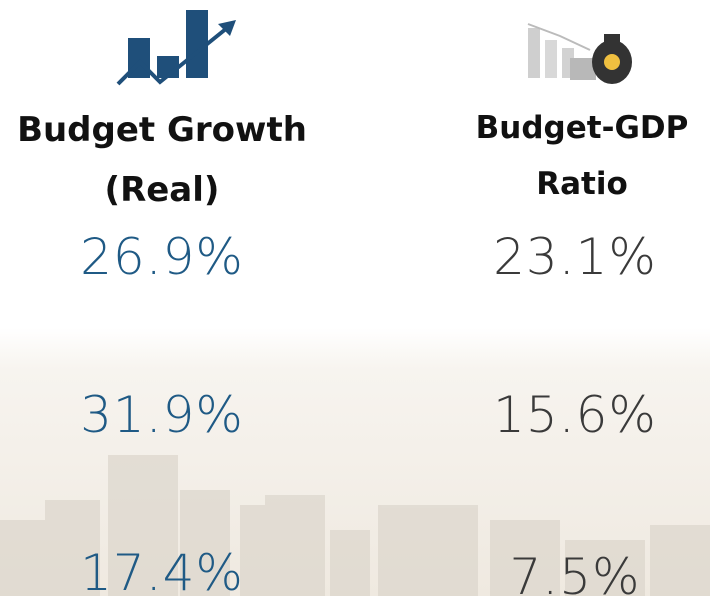  I want to click on title-line: (Real), so click(162, 190).